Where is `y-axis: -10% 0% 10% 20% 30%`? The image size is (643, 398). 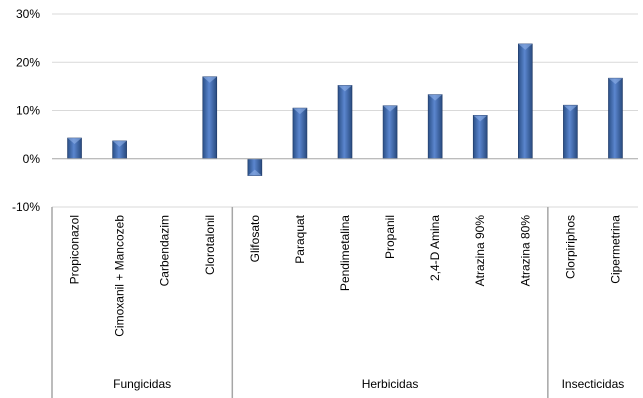
y-axis: -10% 0% 10% 20% 30% is located at coordinates (26, 110).